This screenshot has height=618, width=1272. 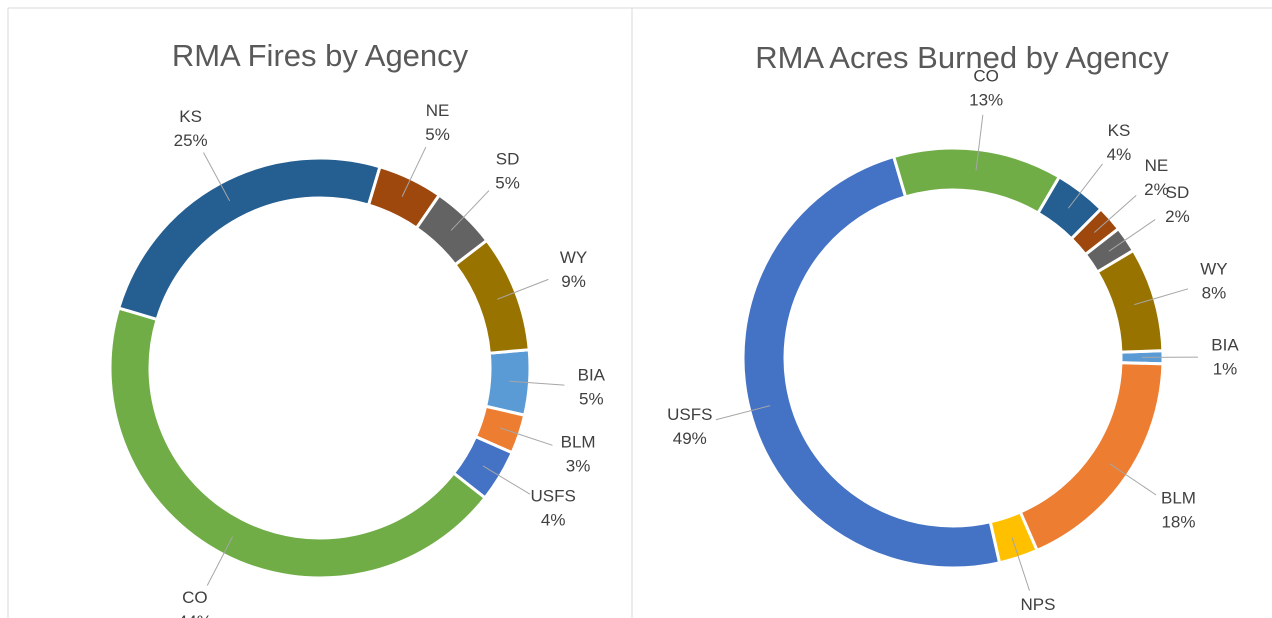 What do you see at coordinates (1037, 604) in the screenshot?
I see `slice-label: NPS` at bounding box center [1037, 604].